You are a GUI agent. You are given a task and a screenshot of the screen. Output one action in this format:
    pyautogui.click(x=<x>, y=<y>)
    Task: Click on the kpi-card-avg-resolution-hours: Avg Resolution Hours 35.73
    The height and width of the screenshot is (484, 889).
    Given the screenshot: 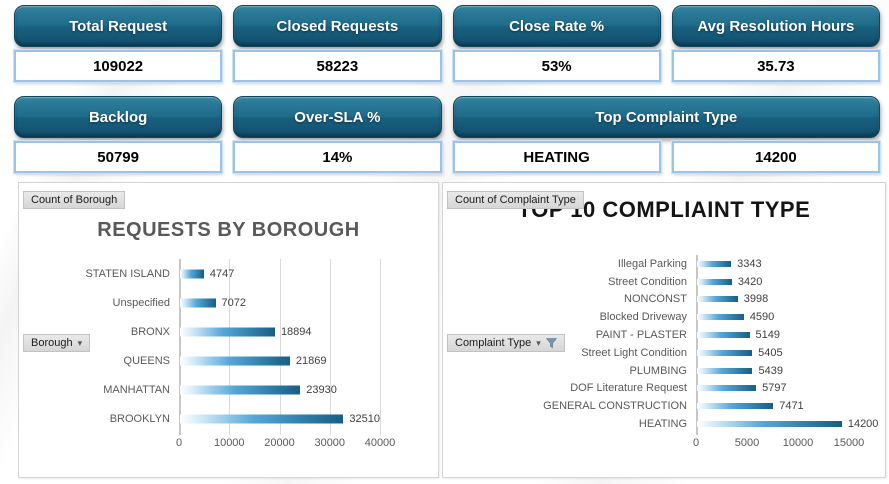 What is the action you would take?
    pyautogui.click(x=775, y=43)
    